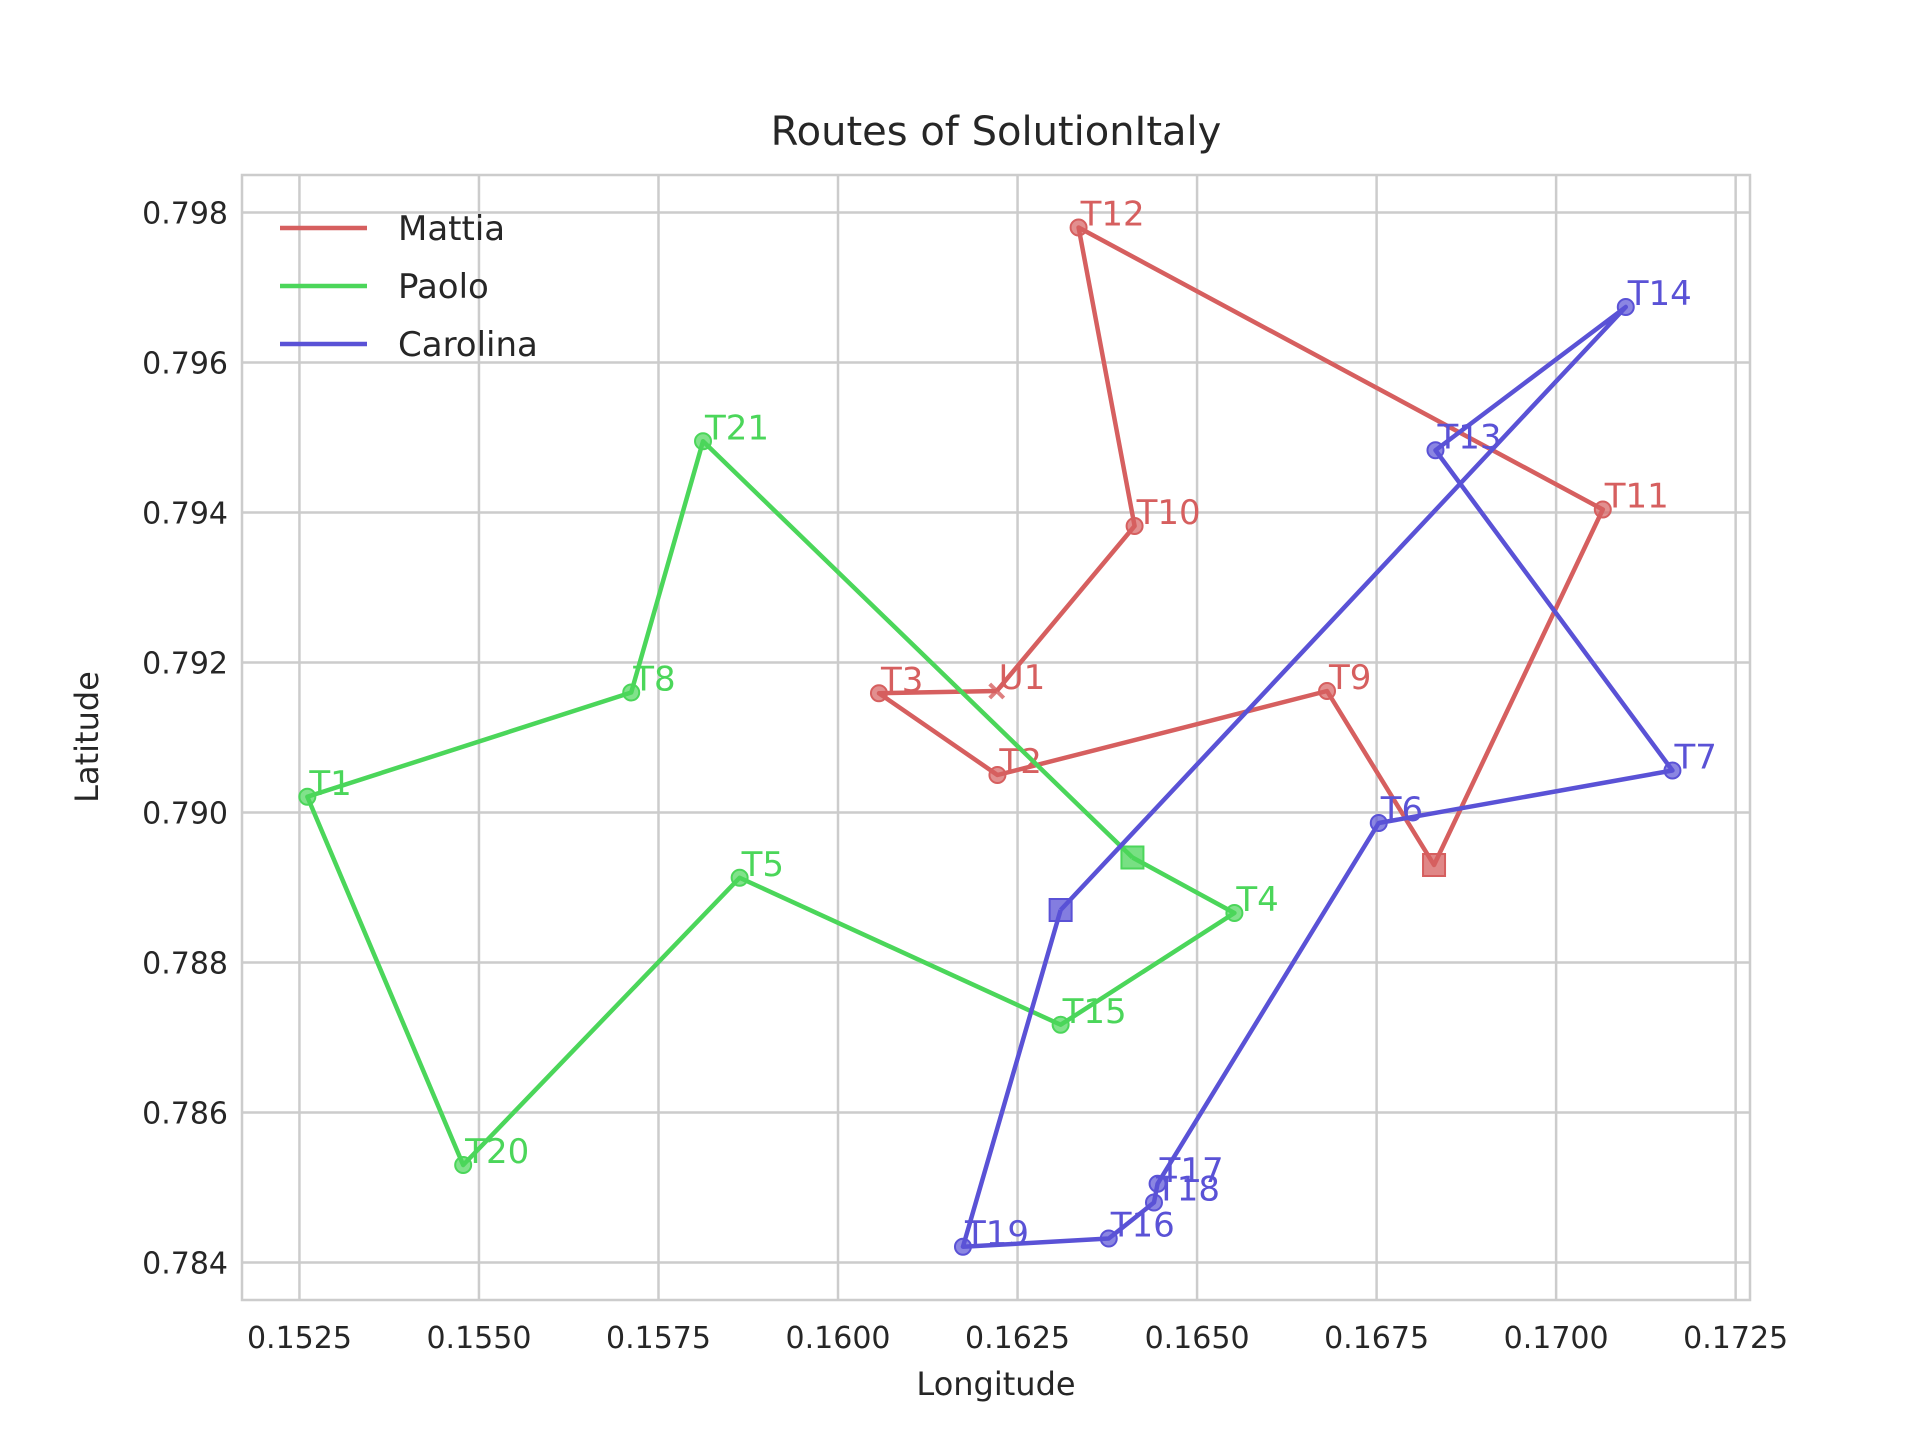  What do you see at coordinates (901, 680) in the screenshot?
I see `stop-label: T3` at bounding box center [901, 680].